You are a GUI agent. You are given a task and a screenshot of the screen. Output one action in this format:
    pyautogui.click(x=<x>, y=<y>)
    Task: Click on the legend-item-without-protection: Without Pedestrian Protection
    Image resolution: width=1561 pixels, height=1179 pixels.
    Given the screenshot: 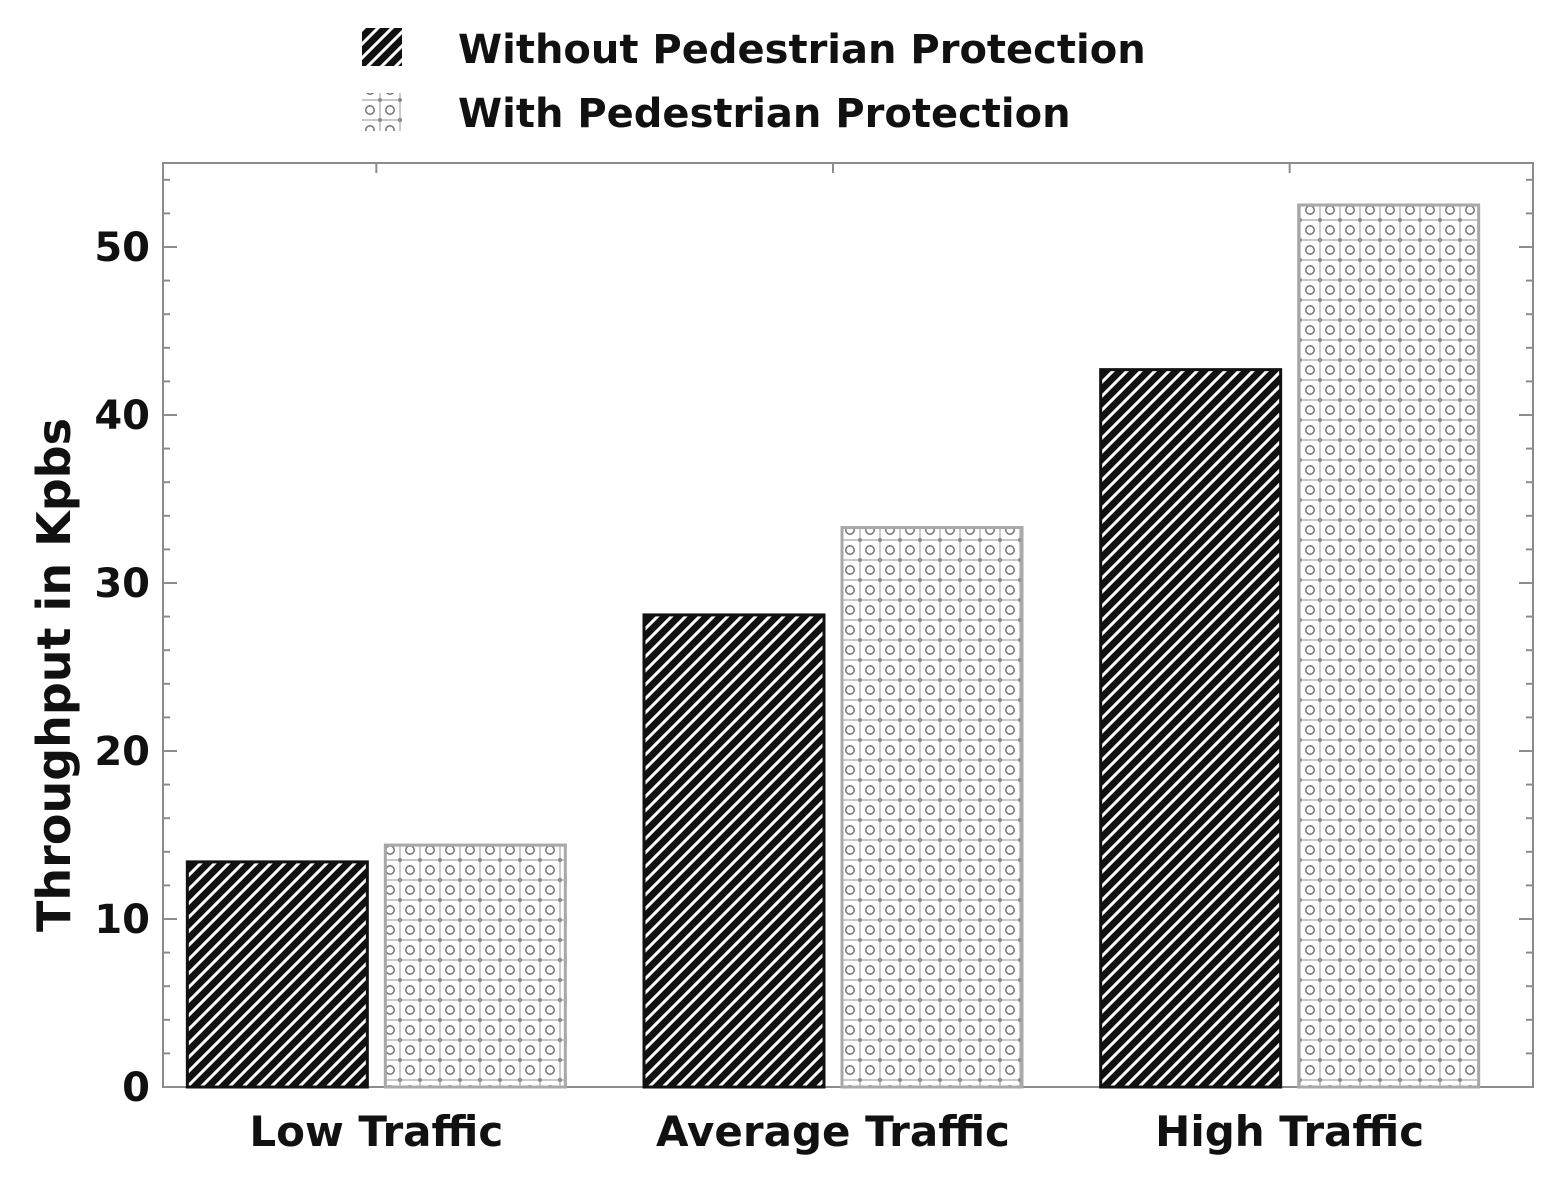 What is the action you would take?
    pyautogui.click(x=754, y=50)
    